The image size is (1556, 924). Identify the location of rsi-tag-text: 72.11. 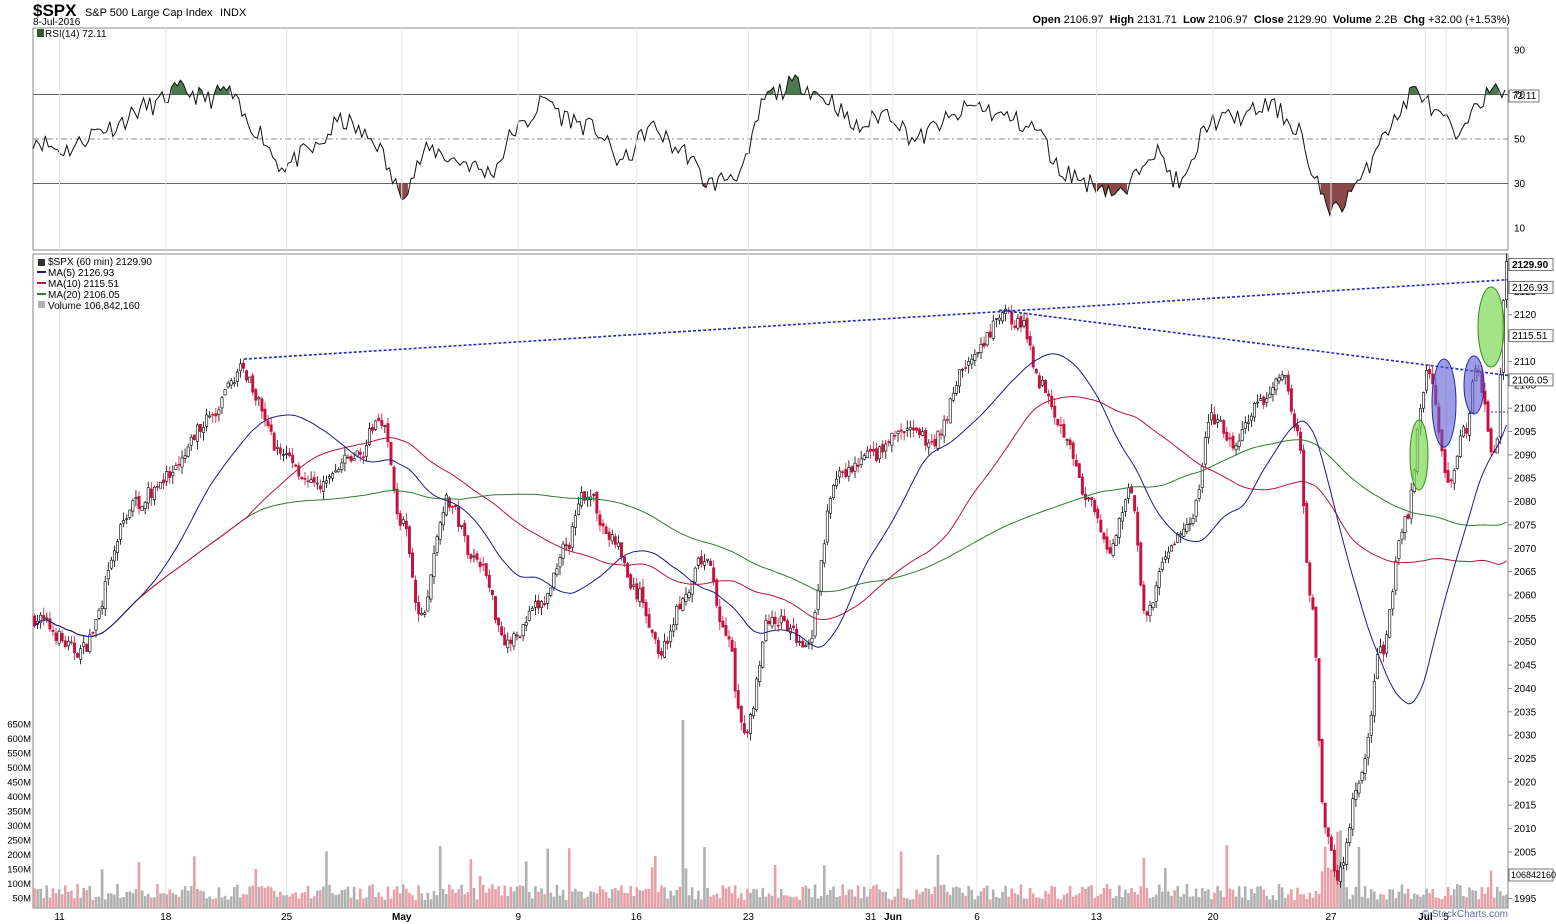
(1524, 96).